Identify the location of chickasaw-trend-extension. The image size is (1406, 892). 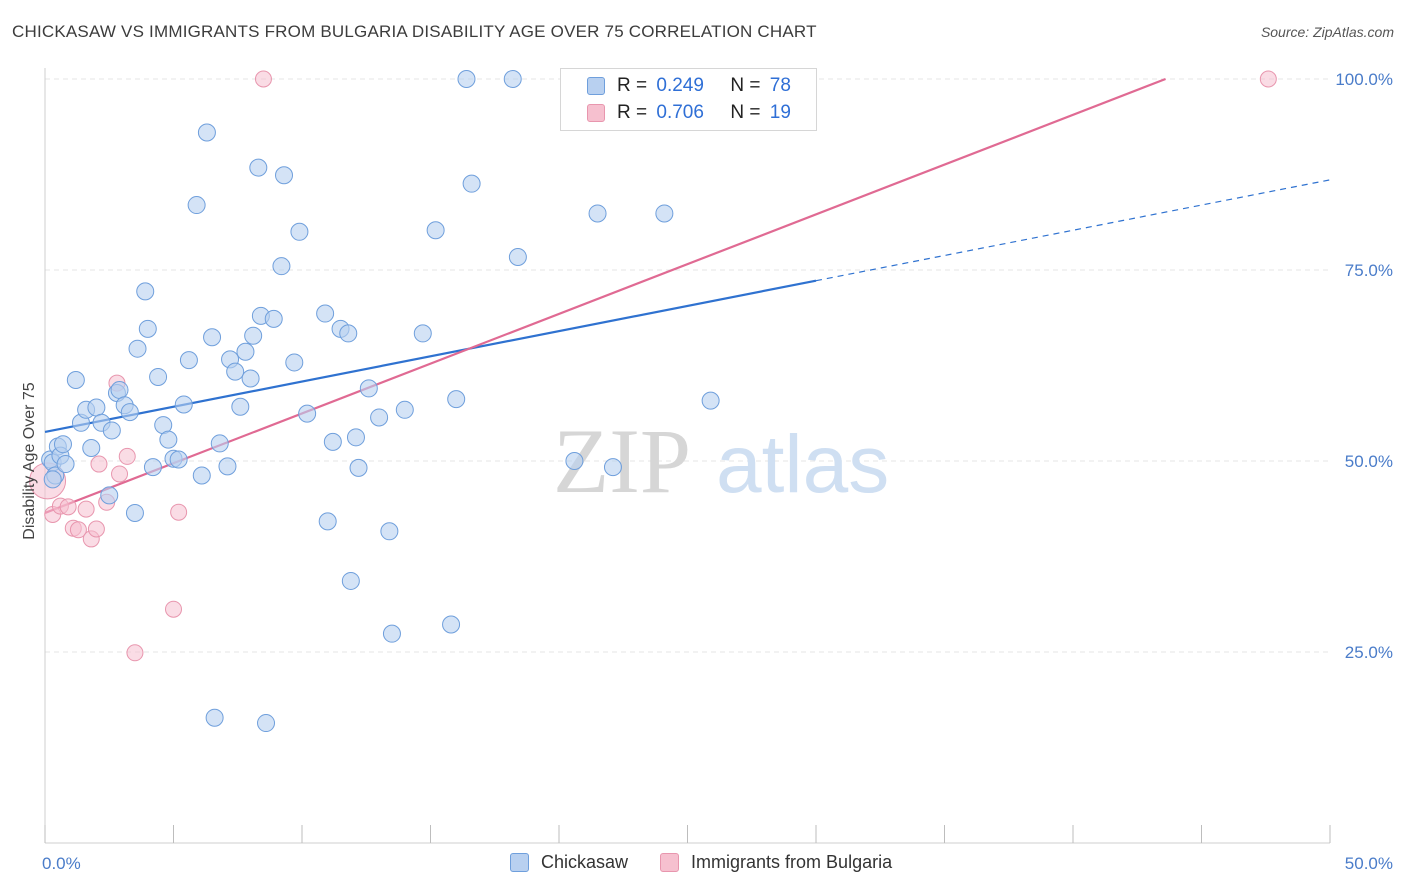
(1073, 230).